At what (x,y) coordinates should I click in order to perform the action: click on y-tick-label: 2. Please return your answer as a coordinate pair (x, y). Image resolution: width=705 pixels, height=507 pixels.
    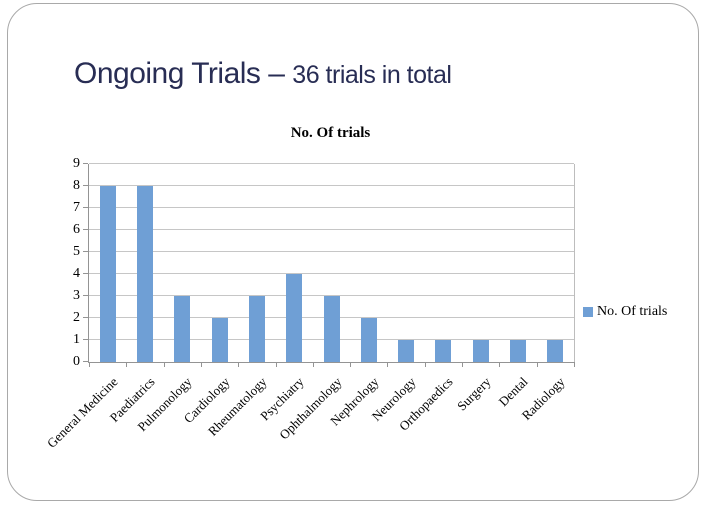
    Looking at the image, I should click on (76, 317).